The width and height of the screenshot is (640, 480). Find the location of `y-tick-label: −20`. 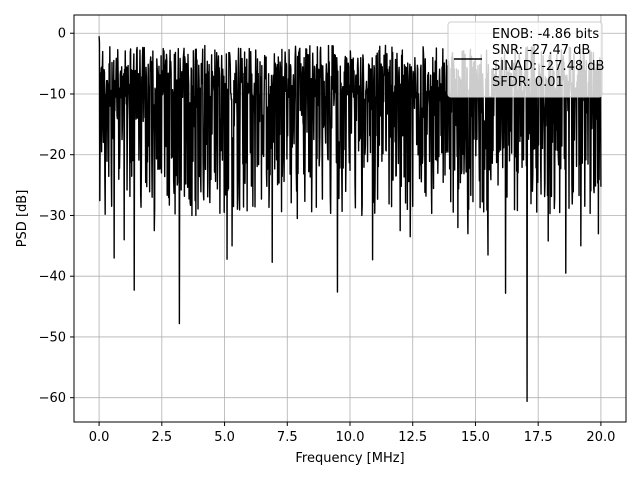

y-tick-label: −20 is located at coordinates (52, 155).